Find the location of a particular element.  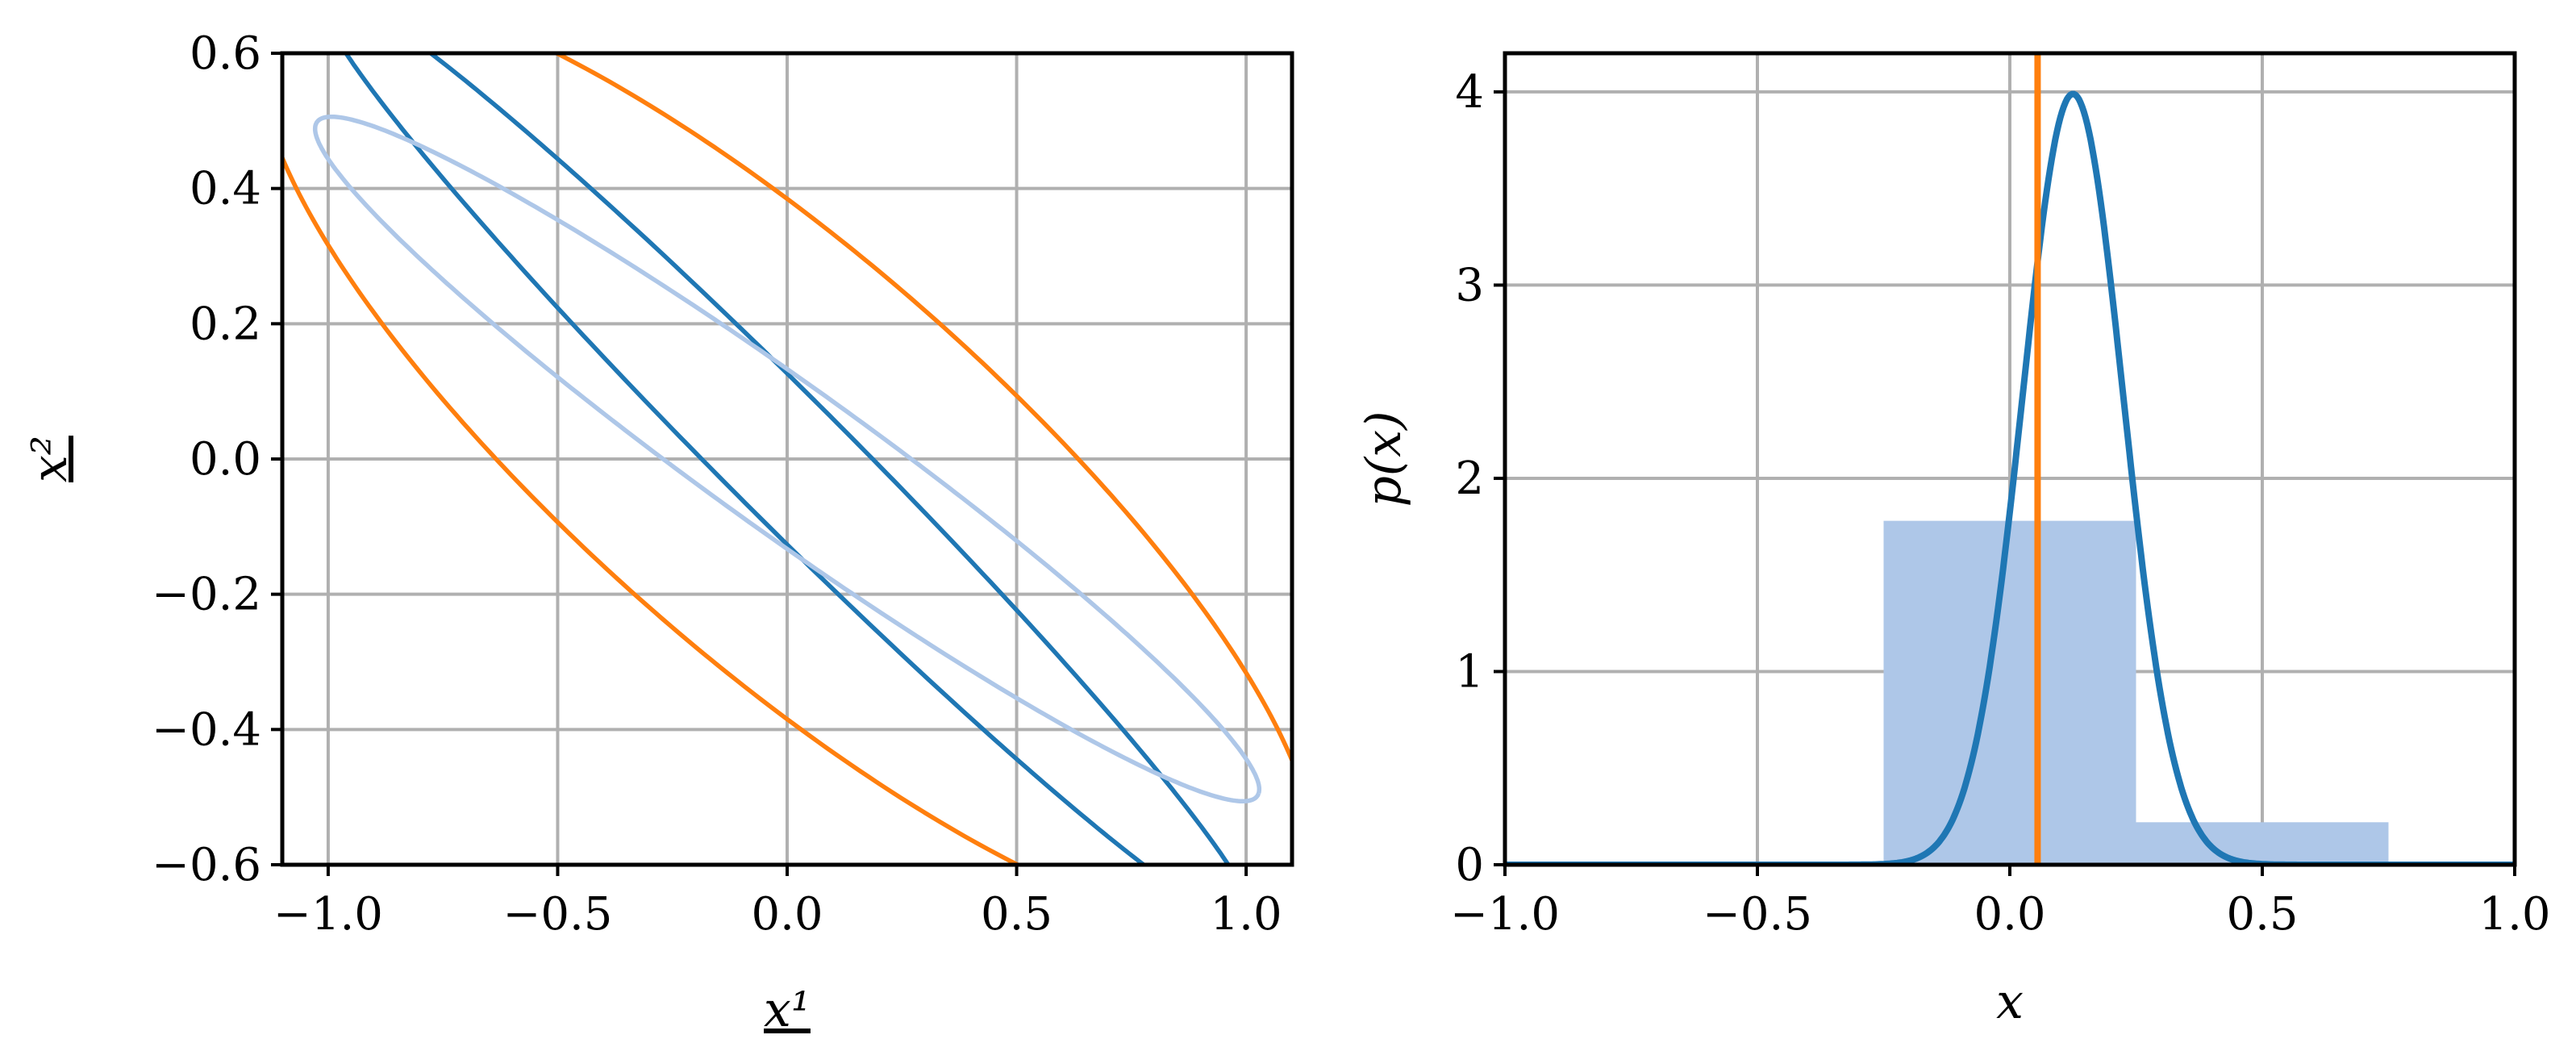

y-tick-label: −0.4 is located at coordinates (206, 729).